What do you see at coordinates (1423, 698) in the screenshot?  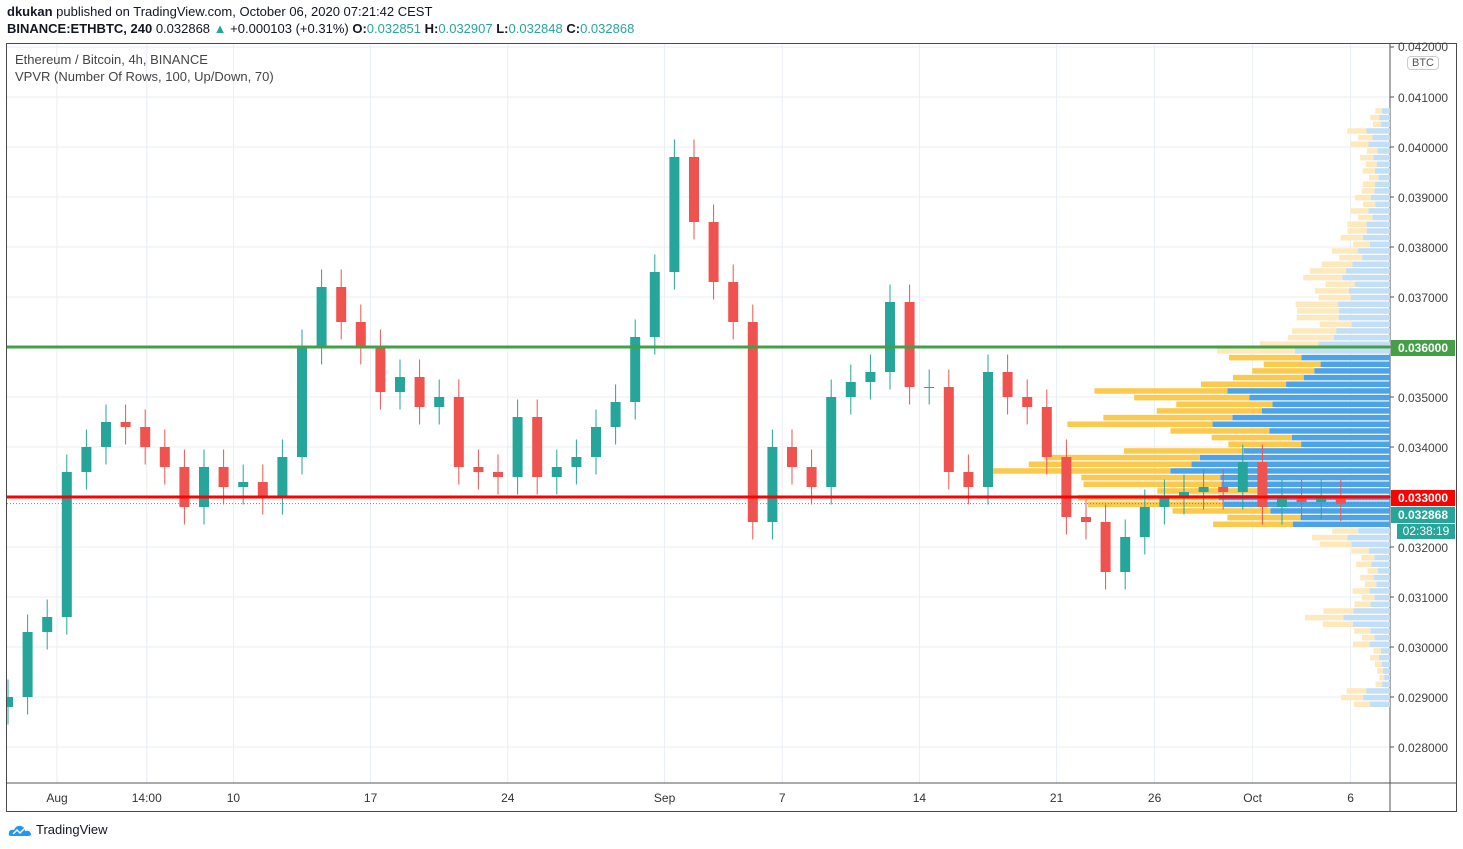 I see `y-tick-label: 0.029000` at bounding box center [1423, 698].